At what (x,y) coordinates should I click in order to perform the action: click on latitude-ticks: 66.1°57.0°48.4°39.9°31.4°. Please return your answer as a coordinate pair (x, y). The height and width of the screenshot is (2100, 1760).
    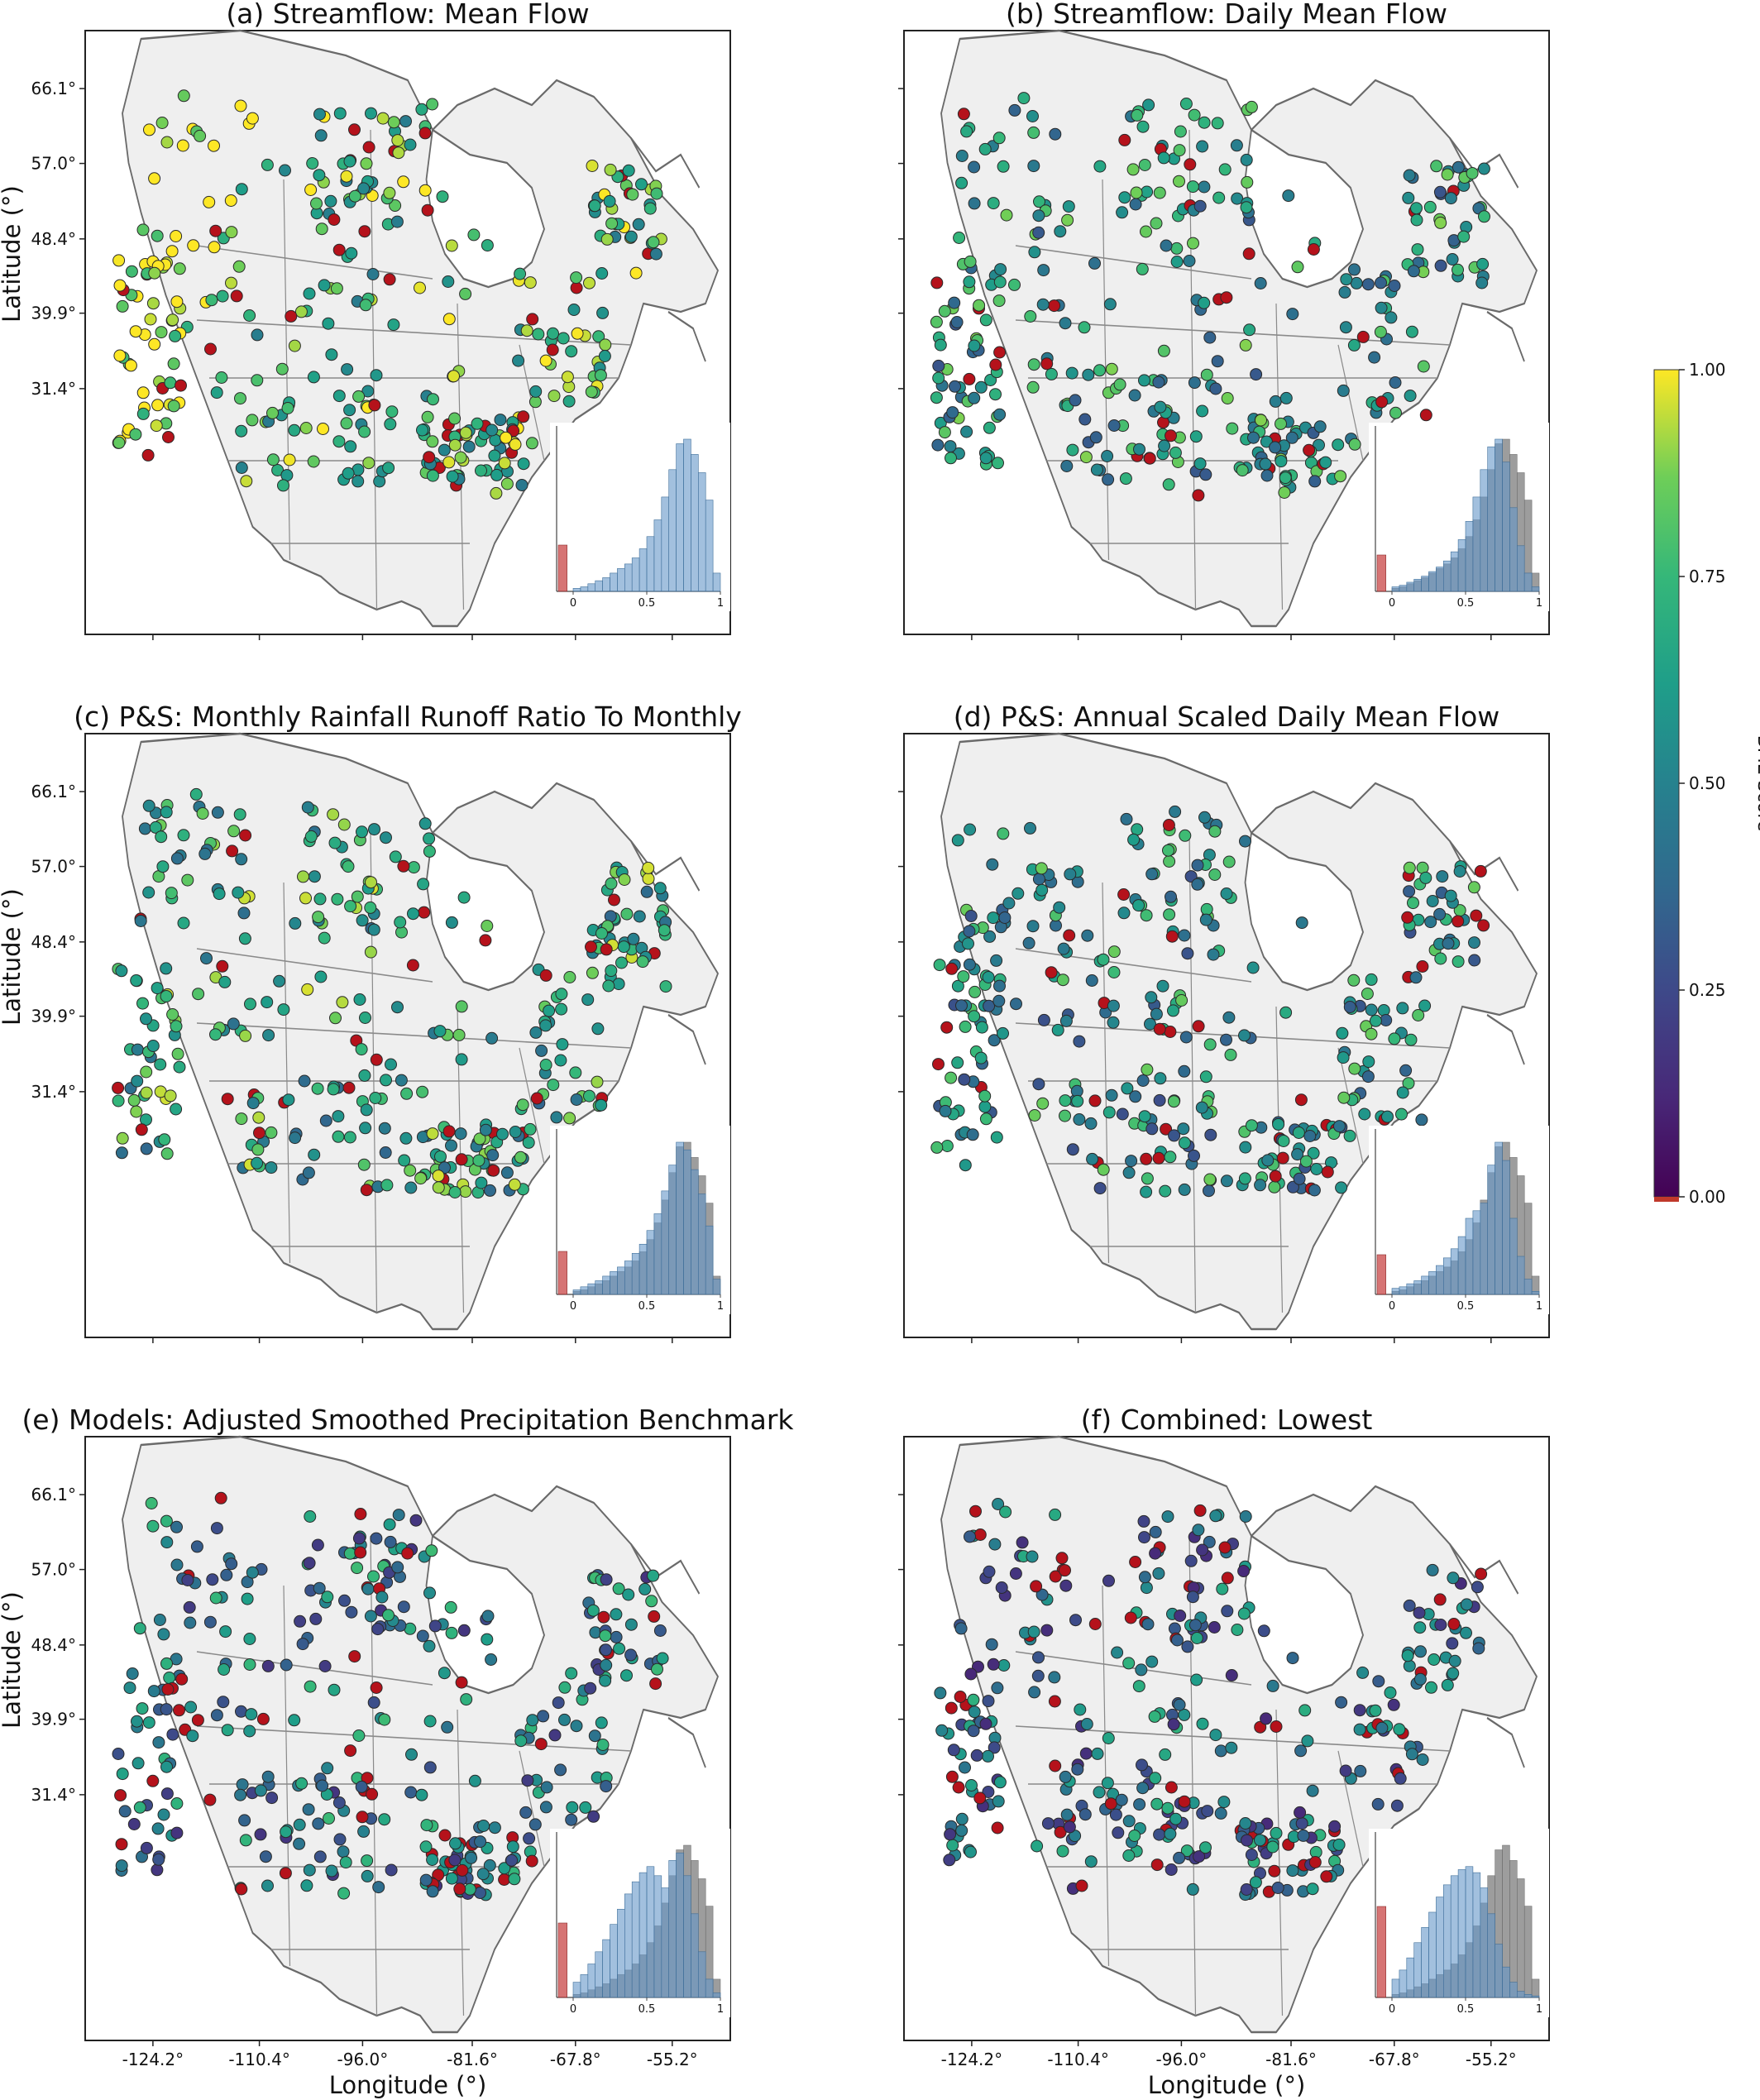
    Looking at the image, I should click on (58, 1645).